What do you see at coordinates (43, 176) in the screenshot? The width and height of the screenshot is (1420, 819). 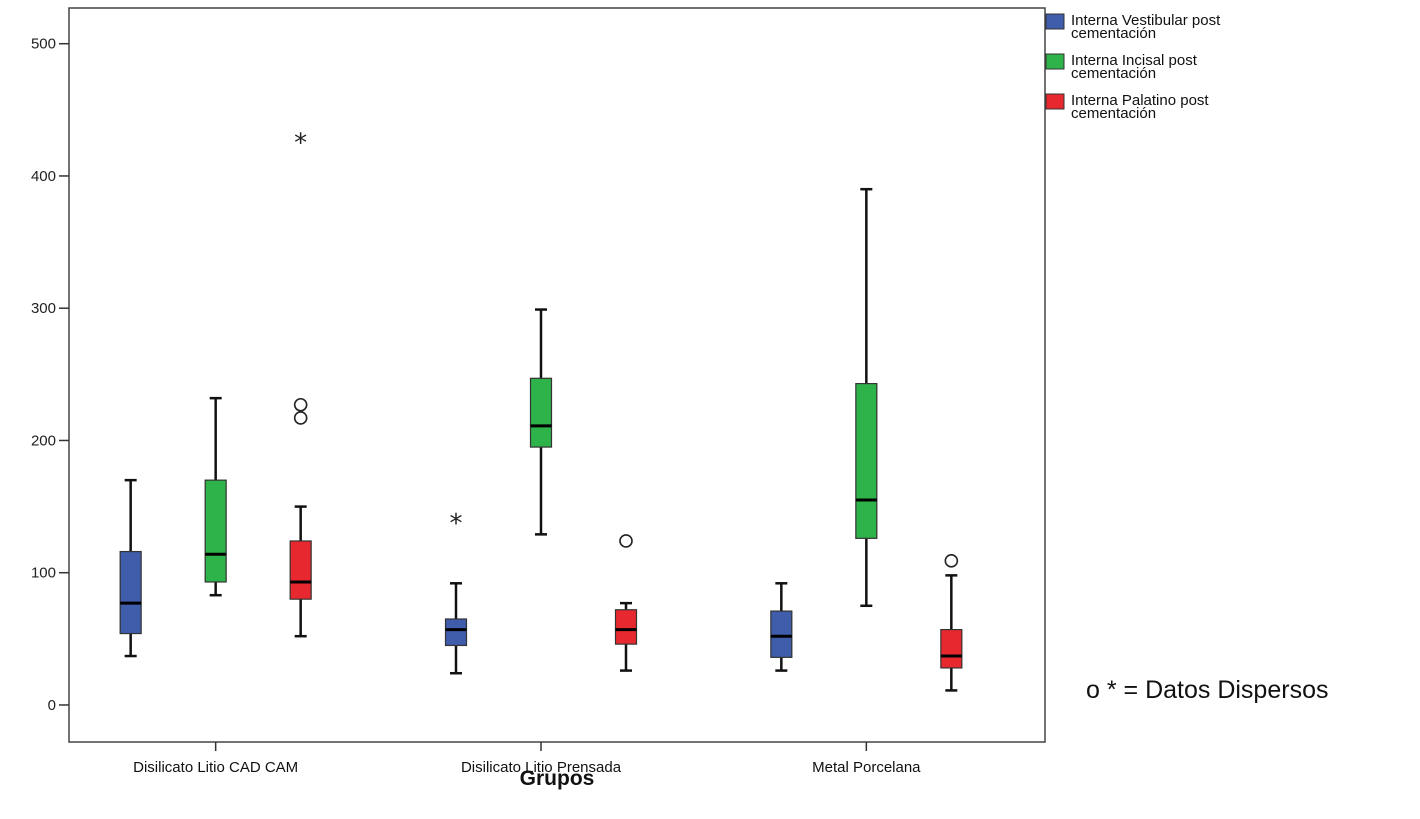 I see `y-tick-label: 400` at bounding box center [43, 176].